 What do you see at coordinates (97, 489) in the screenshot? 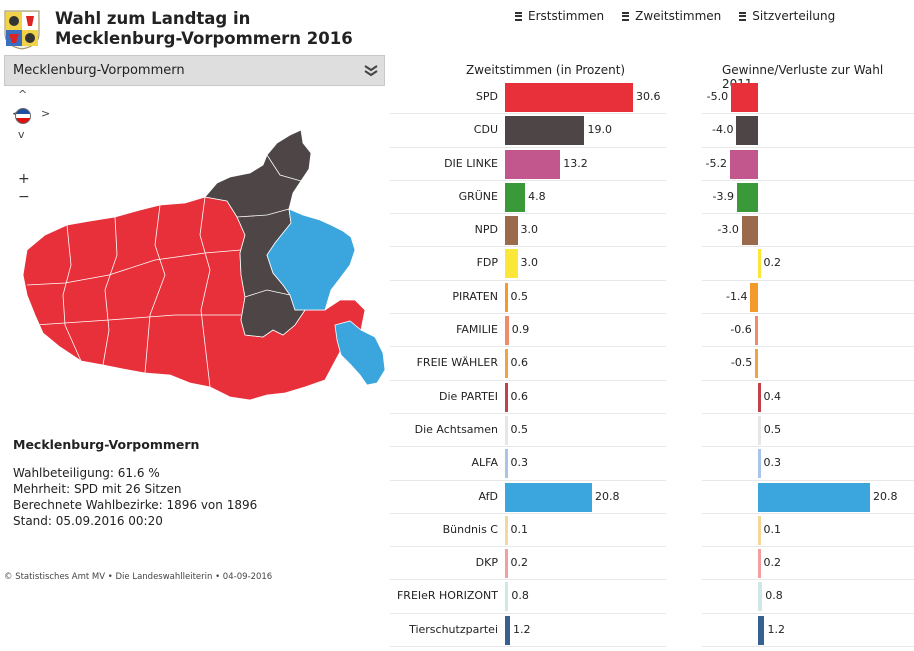
I see `majority-text: Mehrheit: SPD mit 26 Sitzen` at bounding box center [97, 489].